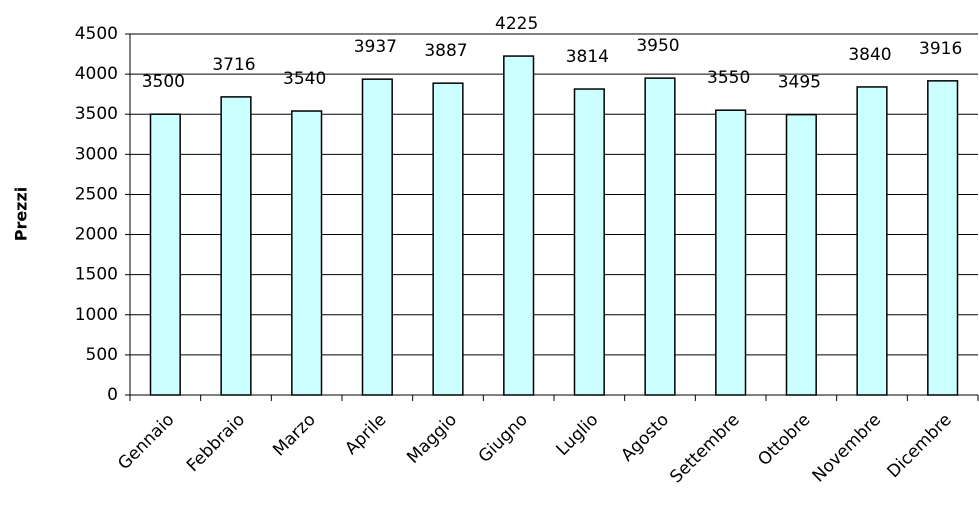  What do you see at coordinates (102, 355) in the screenshot?
I see `y-tick-label: 500` at bounding box center [102, 355].